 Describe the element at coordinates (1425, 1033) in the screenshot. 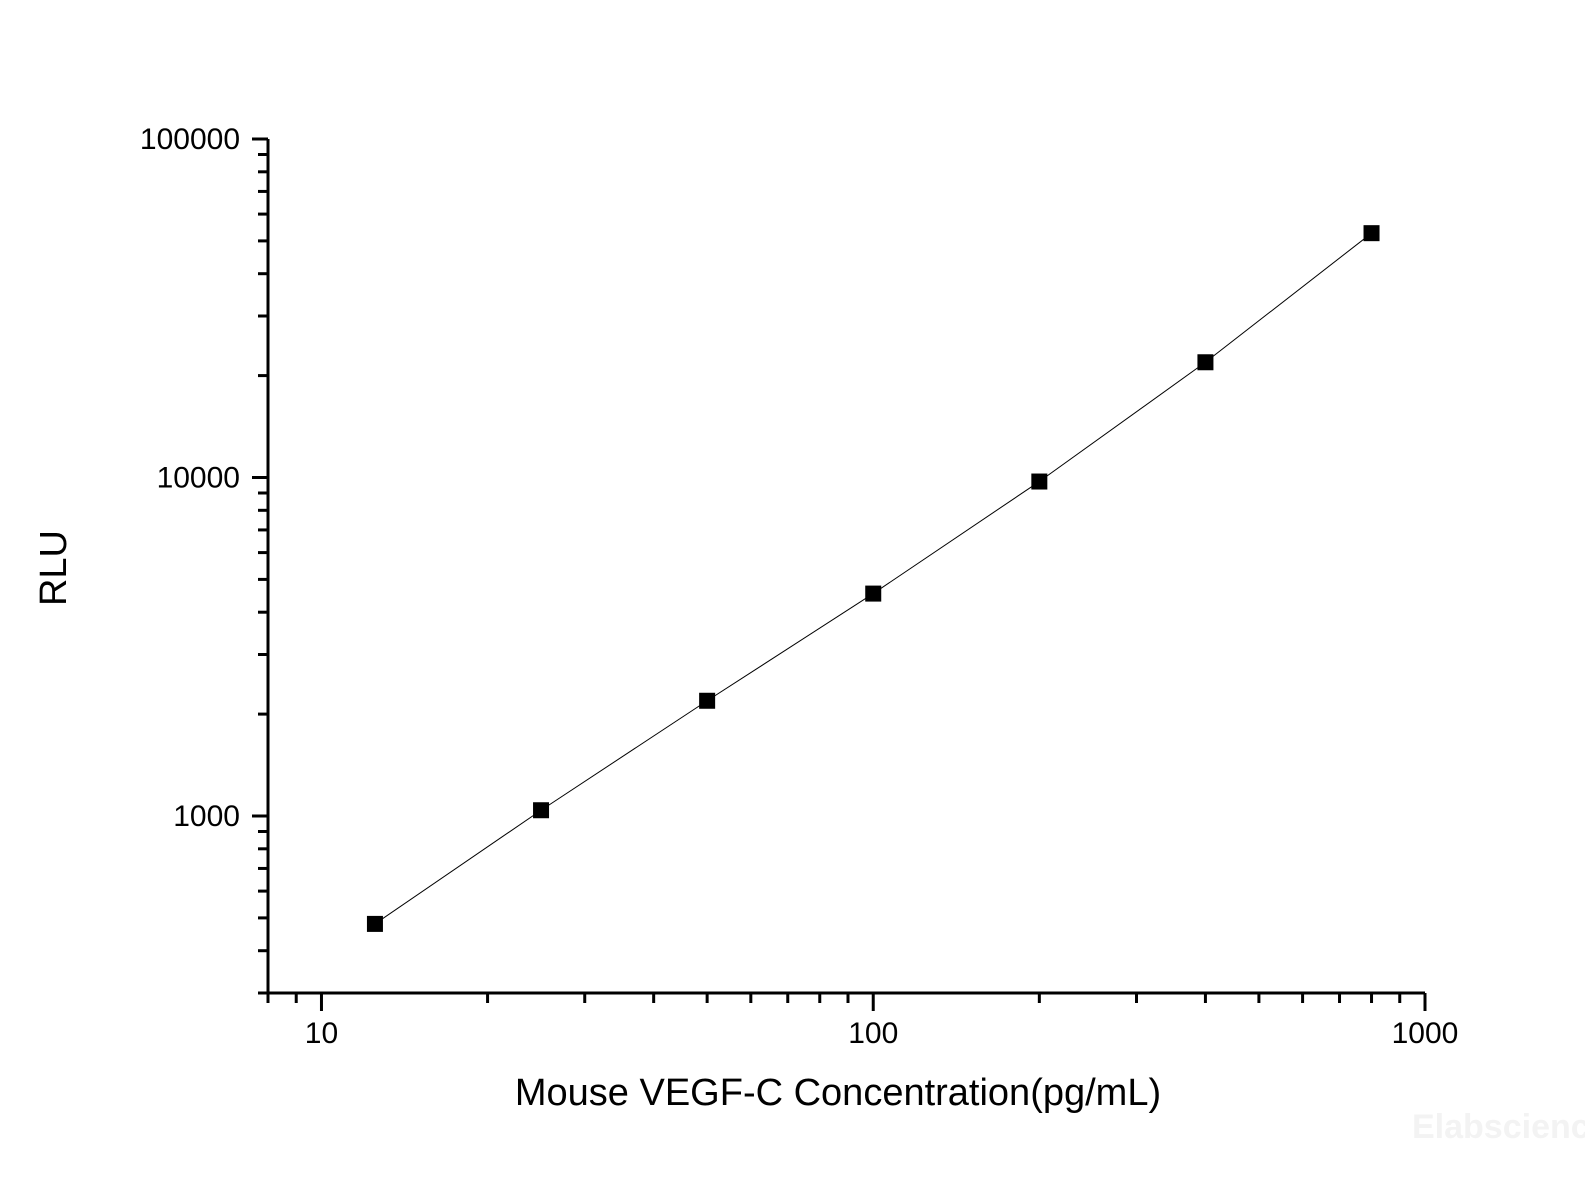

I see `x-tick-label: 1000` at that location.